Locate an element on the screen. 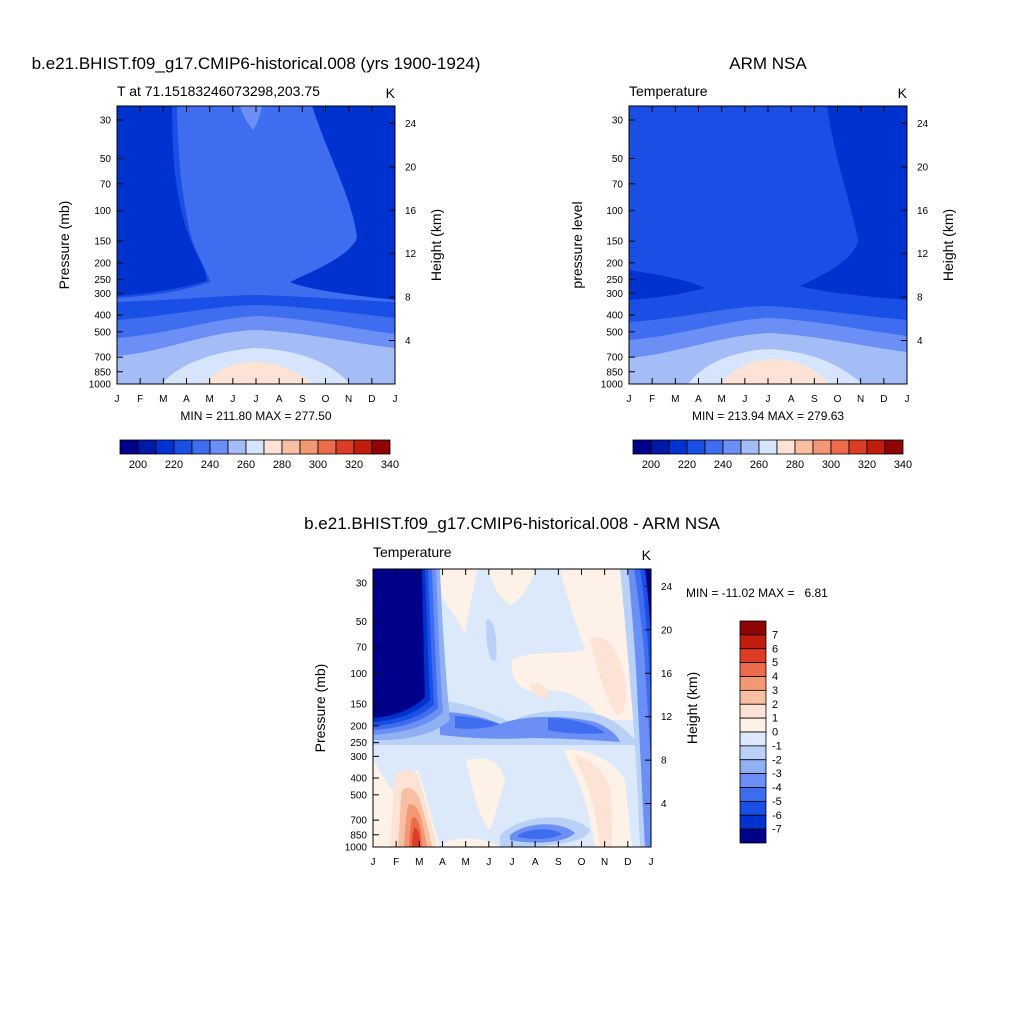  panel-model-colorbar: 200 220 240 260 280 300 320 340 is located at coordinates (259, 455).